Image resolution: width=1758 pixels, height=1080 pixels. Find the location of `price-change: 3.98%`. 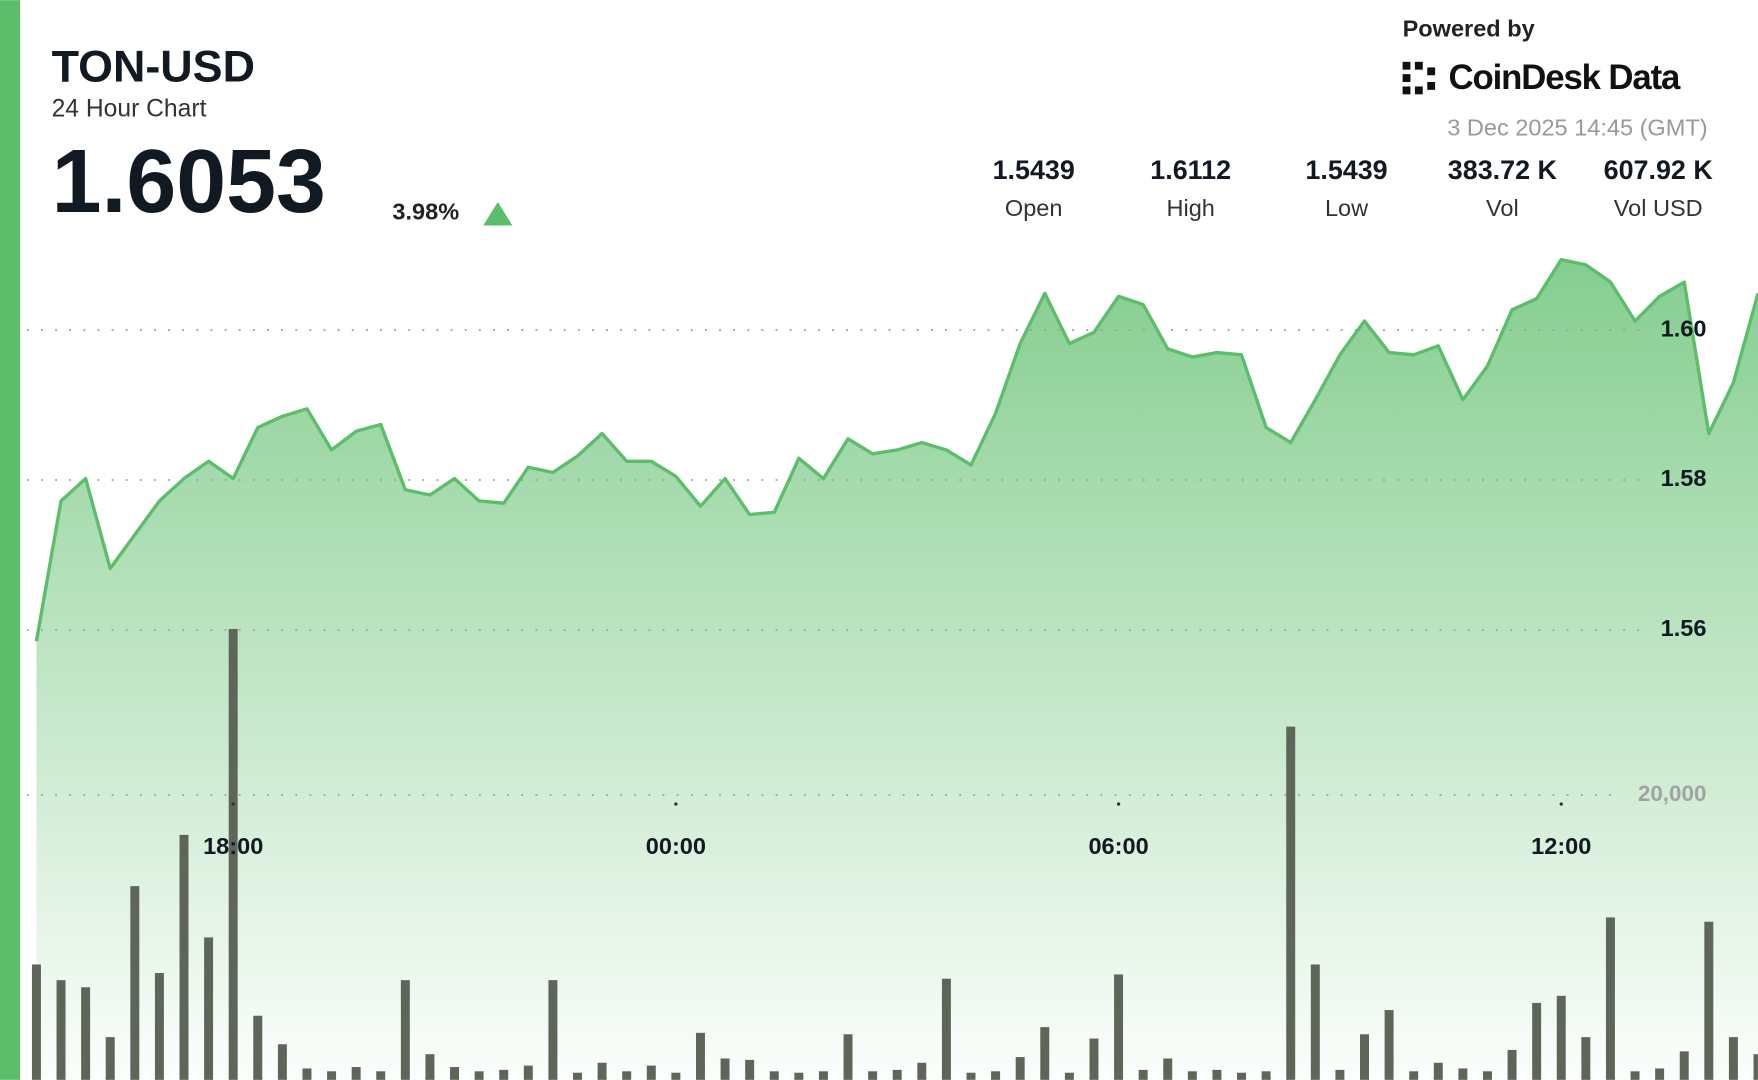

price-change: 3.98% is located at coordinates (425, 211).